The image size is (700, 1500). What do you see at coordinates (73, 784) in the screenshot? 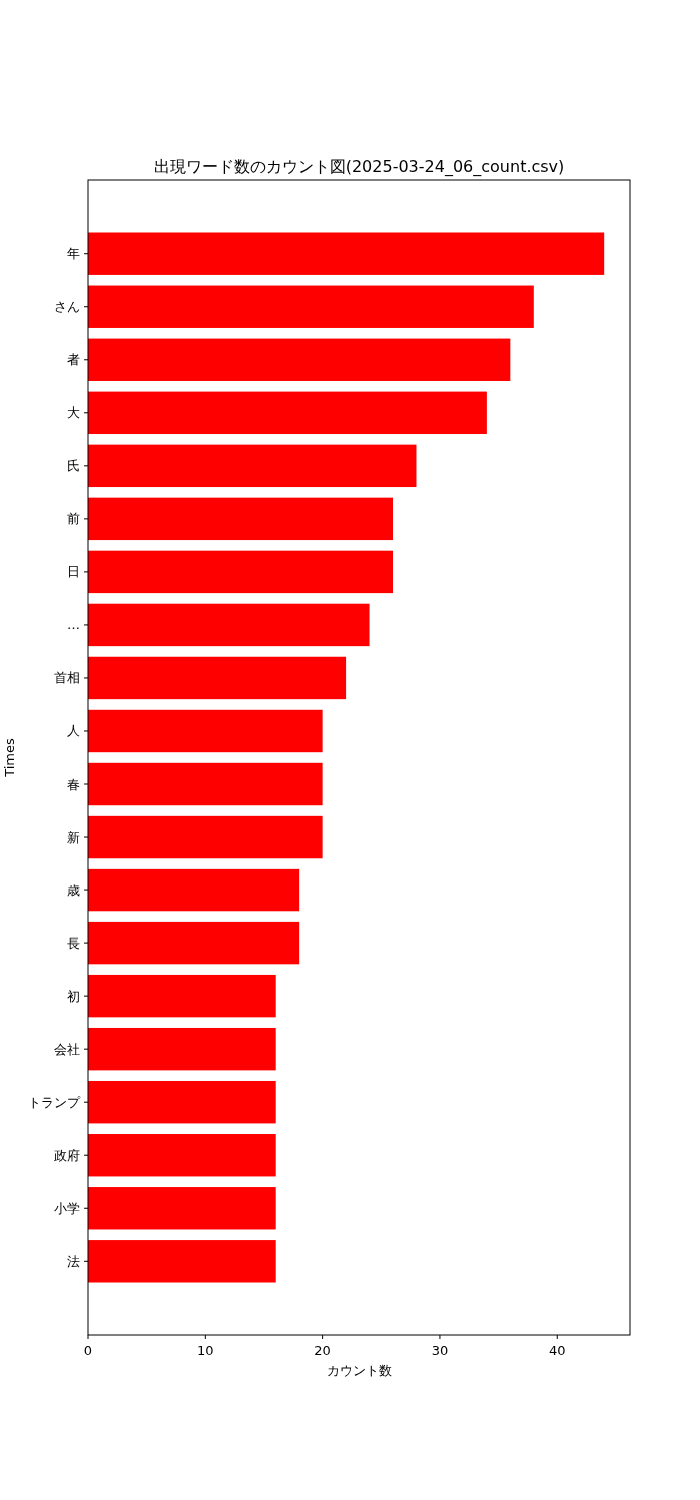
I see `y-tick-label: 春` at bounding box center [73, 784].